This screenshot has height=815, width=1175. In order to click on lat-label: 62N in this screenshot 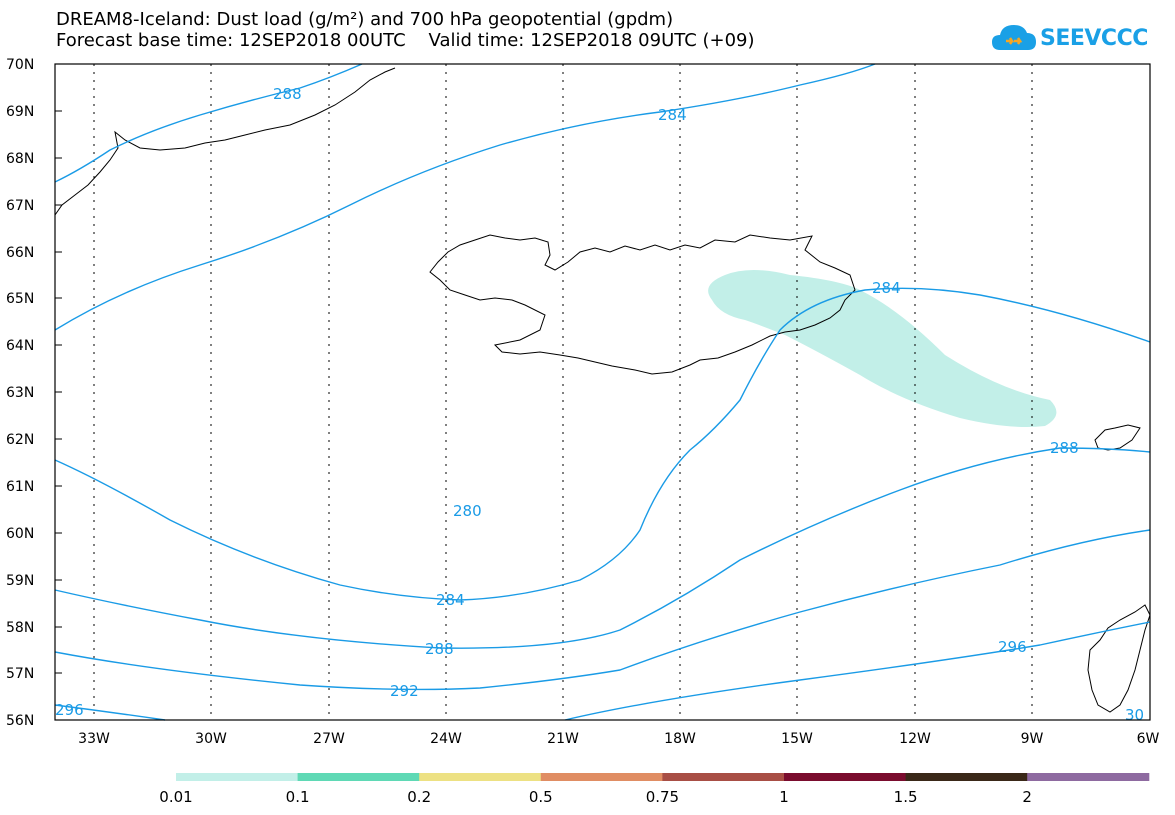, I will do `click(20, 440)`.